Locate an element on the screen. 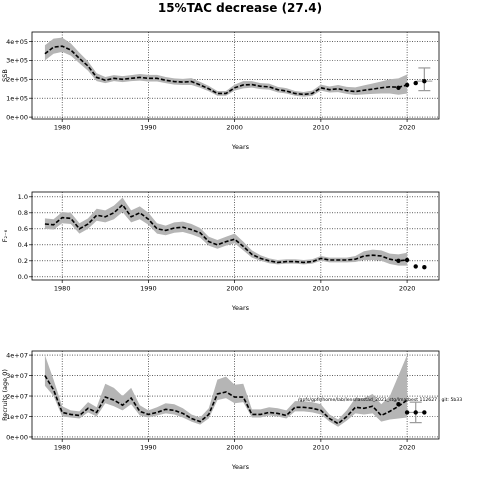 The image size is (480, 480). rec-xtick-label: 2010 is located at coordinates (321, 448).